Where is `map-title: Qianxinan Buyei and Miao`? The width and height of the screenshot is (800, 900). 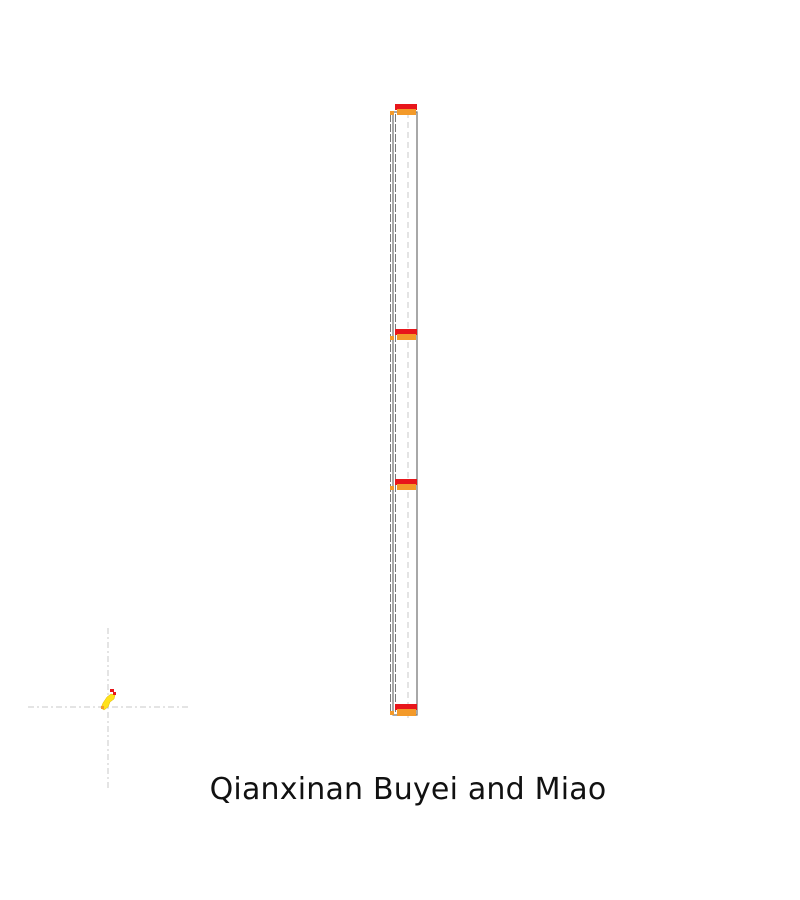
map-title: Qianxinan Buyei and Miao is located at coordinates (408, 789).